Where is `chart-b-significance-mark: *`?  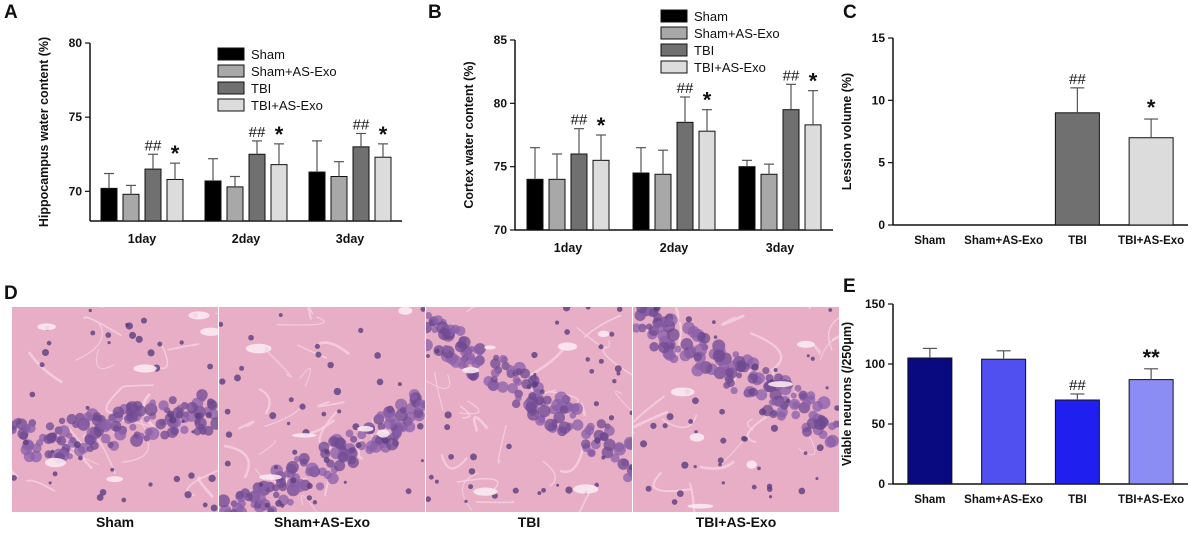
chart-b-significance-mark: * is located at coordinates (707, 100).